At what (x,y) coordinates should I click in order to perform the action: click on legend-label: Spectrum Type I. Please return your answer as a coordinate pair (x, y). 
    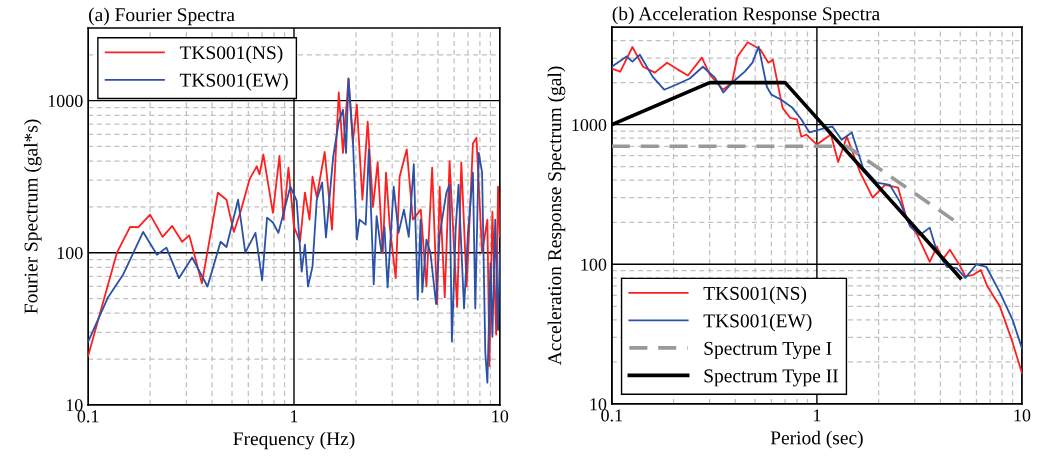
    Looking at the image, I should click on (768, 350).